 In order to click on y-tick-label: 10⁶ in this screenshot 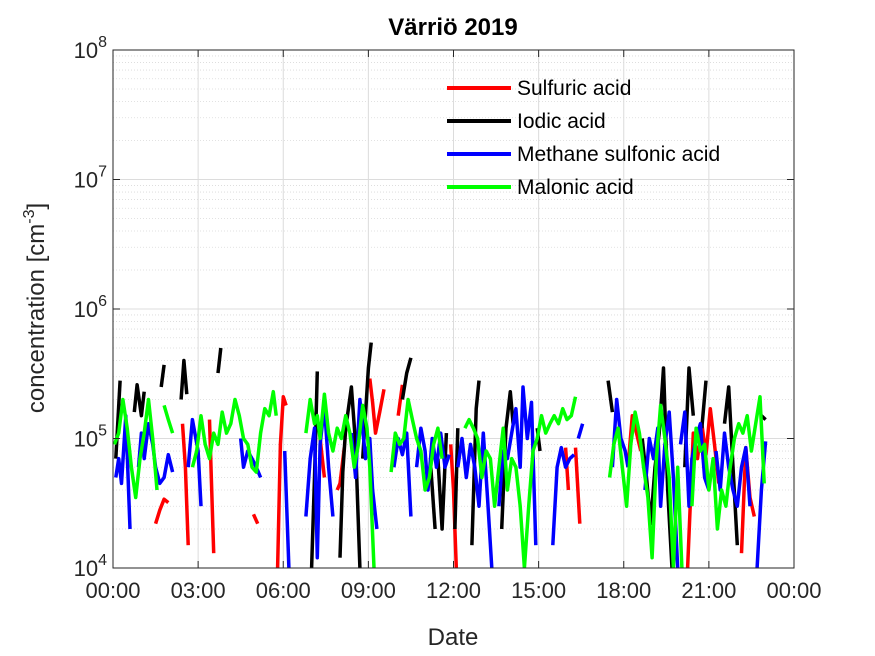, I will do `click(90, 307)`.